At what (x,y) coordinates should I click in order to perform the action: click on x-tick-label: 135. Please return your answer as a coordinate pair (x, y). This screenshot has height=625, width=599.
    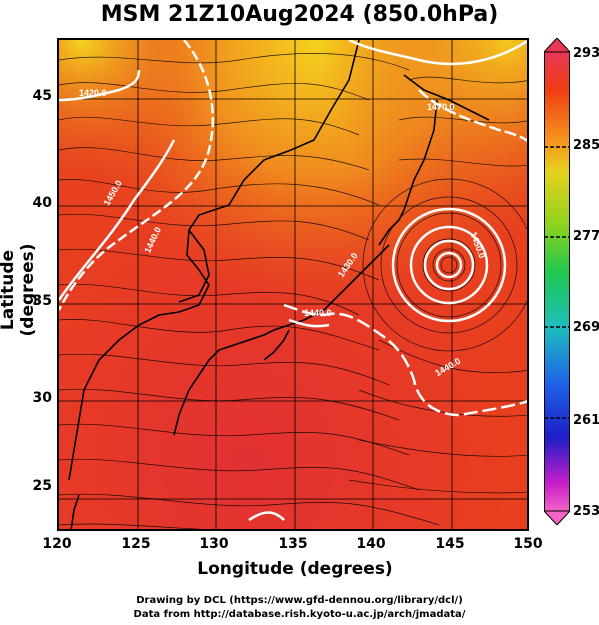
    Looking at the image, I should click on (293, 544).